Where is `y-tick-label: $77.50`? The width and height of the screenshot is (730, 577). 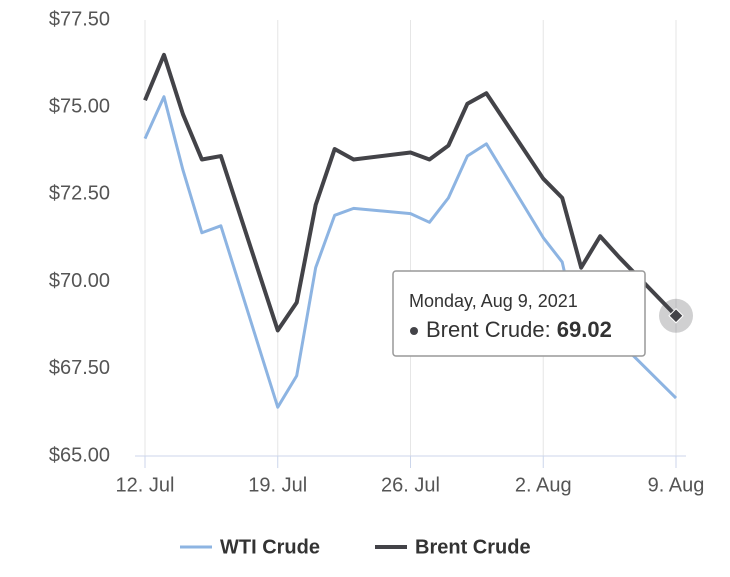
y-tick-label: $77.50 is located at coordinates (79, 19).